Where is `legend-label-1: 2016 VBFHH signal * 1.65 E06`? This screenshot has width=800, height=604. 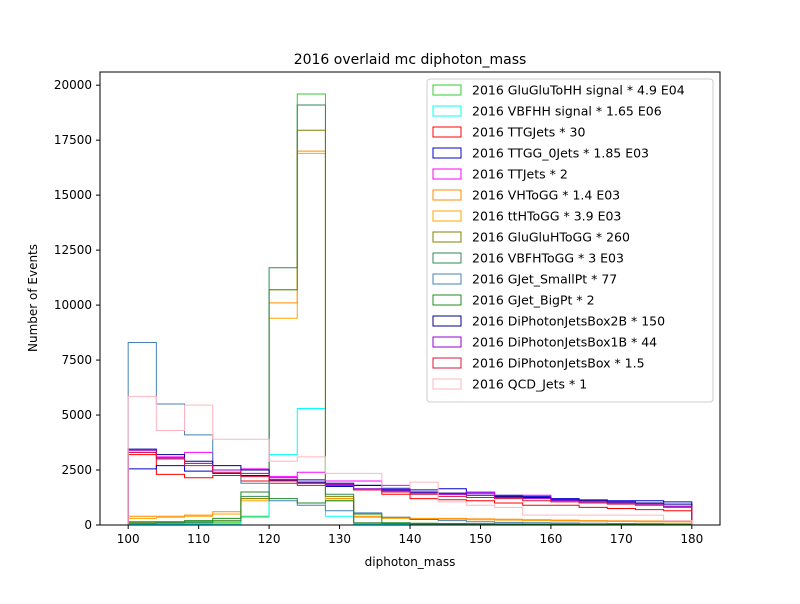 legend-label-1: 2016 VBFHH signal * 1.65 E06 is located at coordinates (567, 111).